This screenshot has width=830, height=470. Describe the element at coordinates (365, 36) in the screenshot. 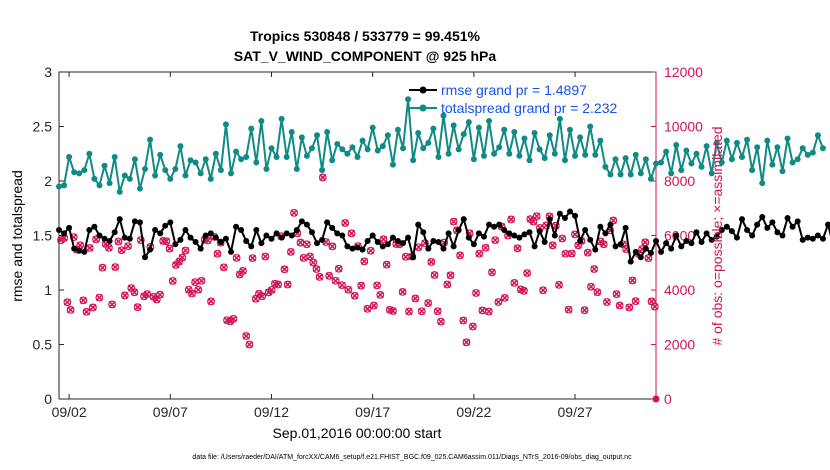

I see `chart-title: Tropics 530848 / 533779 = 99.451%` at that location.